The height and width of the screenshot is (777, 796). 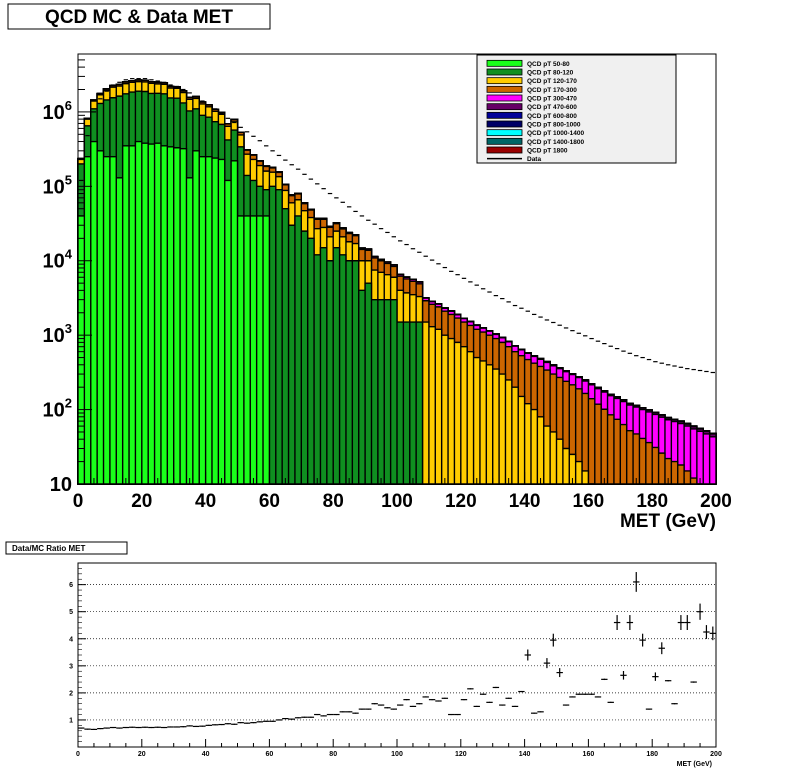 What do you see at coordinates (141, 501) in the screenshot?
I see `x-tick-label: 20` at bounding box center [141, 501].